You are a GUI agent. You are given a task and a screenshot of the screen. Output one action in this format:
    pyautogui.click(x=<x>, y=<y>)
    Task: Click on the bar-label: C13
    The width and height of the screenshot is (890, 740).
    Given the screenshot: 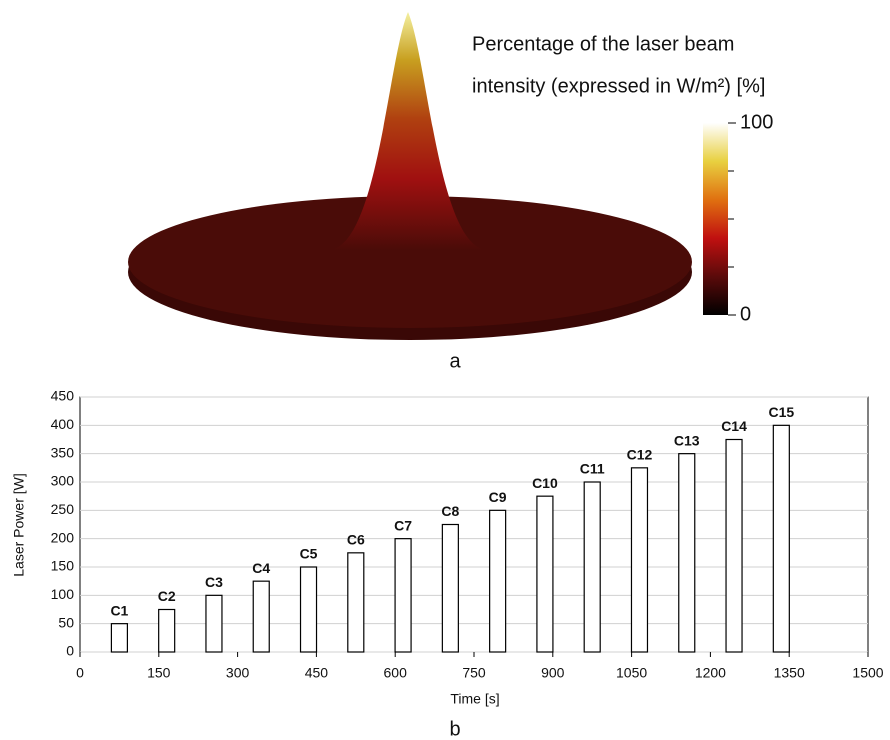 What is the action you would take?
    pyautogui.click(x=687, y=440)
    